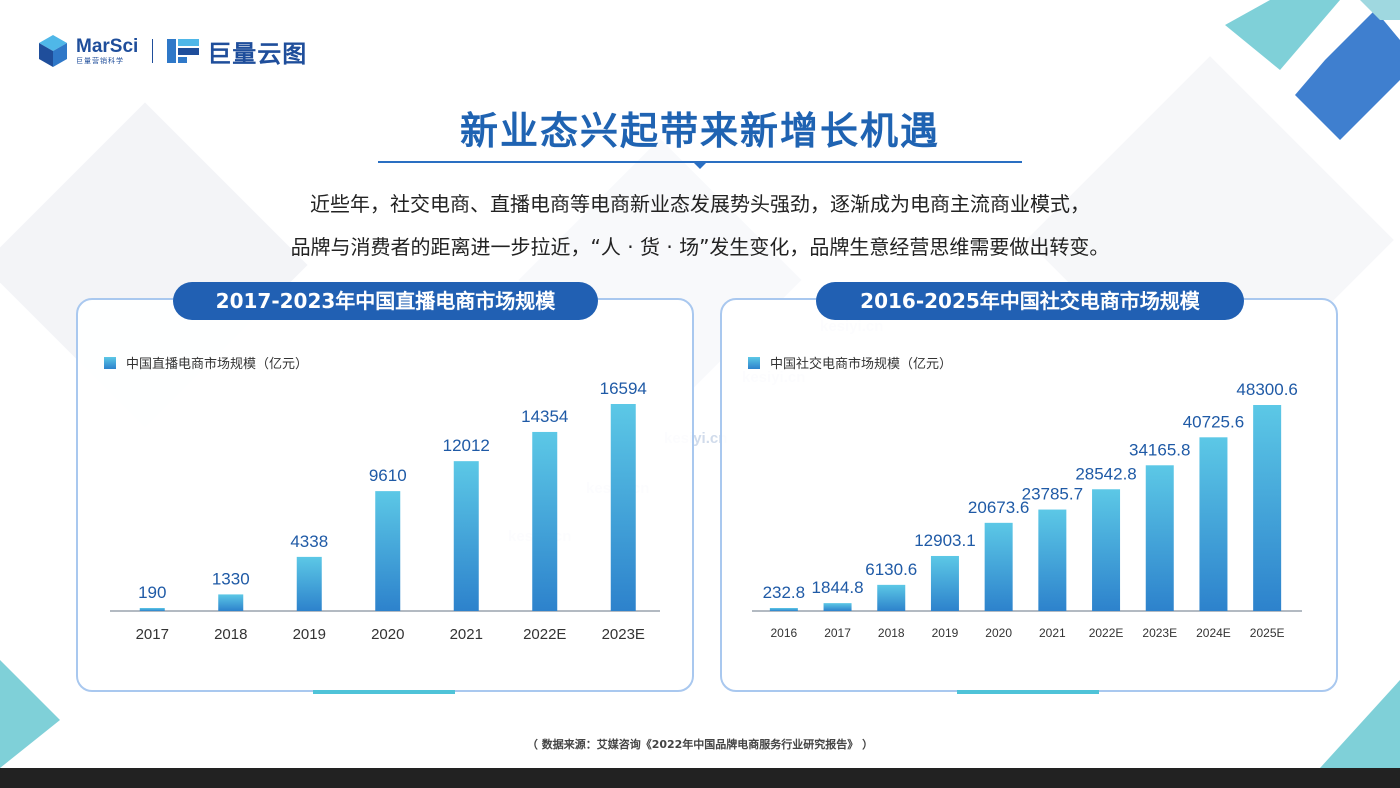 Image resolution: width=1400 pixels, height=788 pixels. What do you see at coordinates (1106, 633) in the screenshot?
I see `social-tick-label: 2022E` at bounding box center [1106, 633].